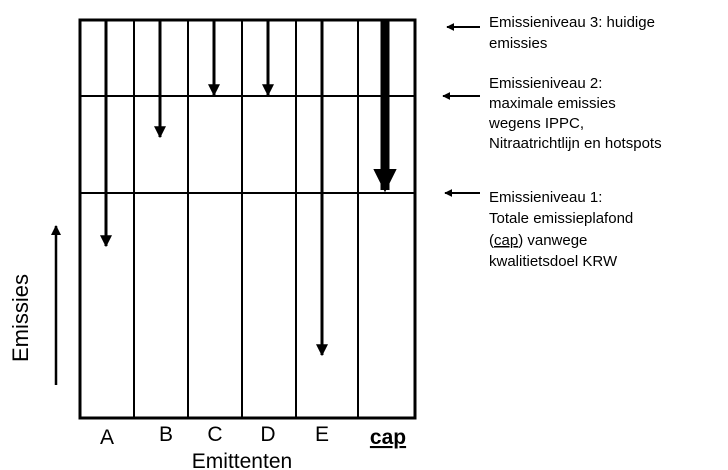 The width and height of the screenshot is (728, 470). I want to click on level-1-line-2: Totale emissieplafond, so click(561, 218).